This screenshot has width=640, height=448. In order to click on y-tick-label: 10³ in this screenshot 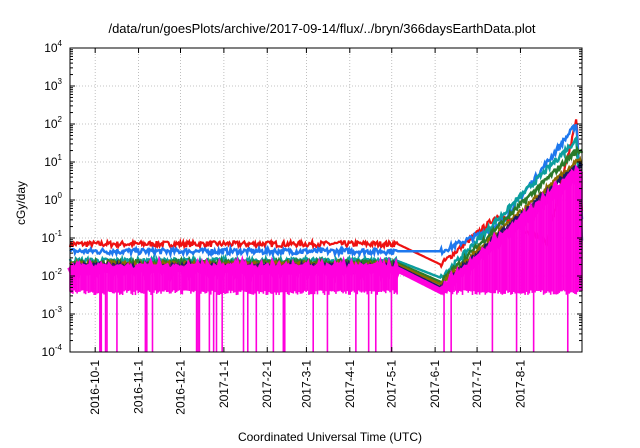, I will do `click(53, 85)`.